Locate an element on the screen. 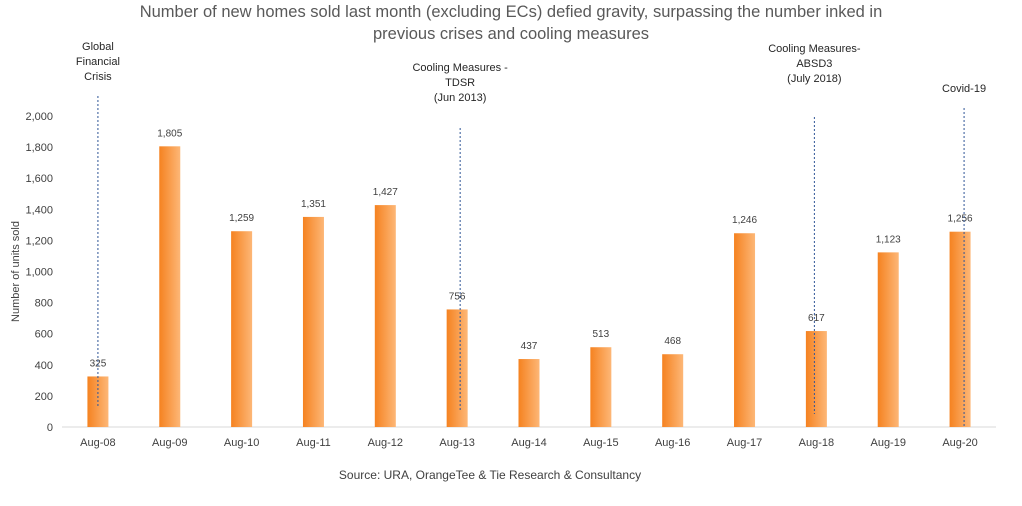  y-tick-label: 2,000 is located at coordinates (39, 117).